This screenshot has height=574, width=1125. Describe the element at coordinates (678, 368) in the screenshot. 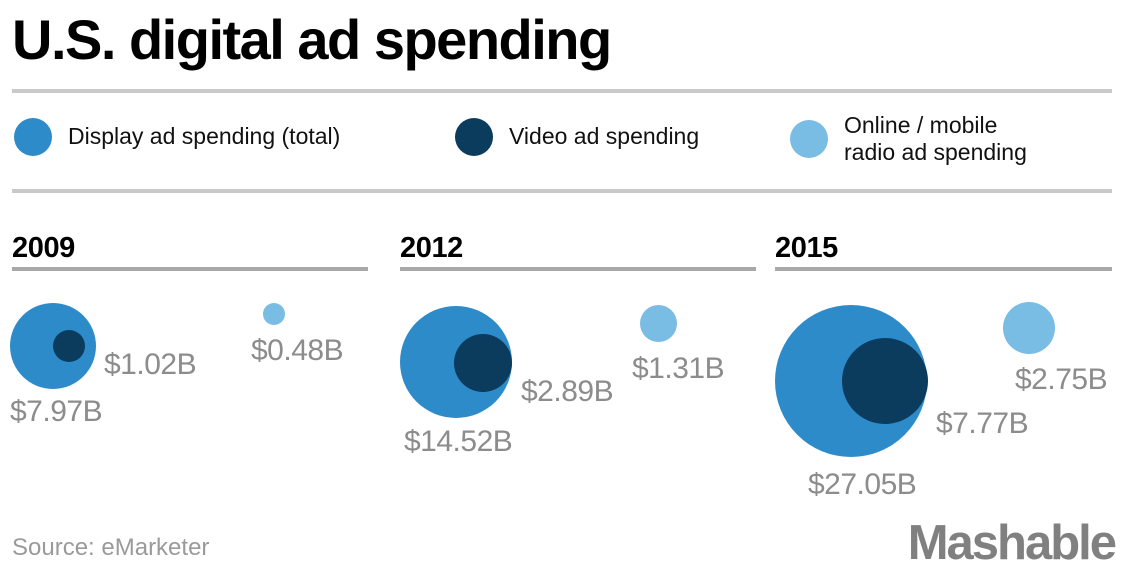

I see `value-radio-2012: $1.31B` at that location.